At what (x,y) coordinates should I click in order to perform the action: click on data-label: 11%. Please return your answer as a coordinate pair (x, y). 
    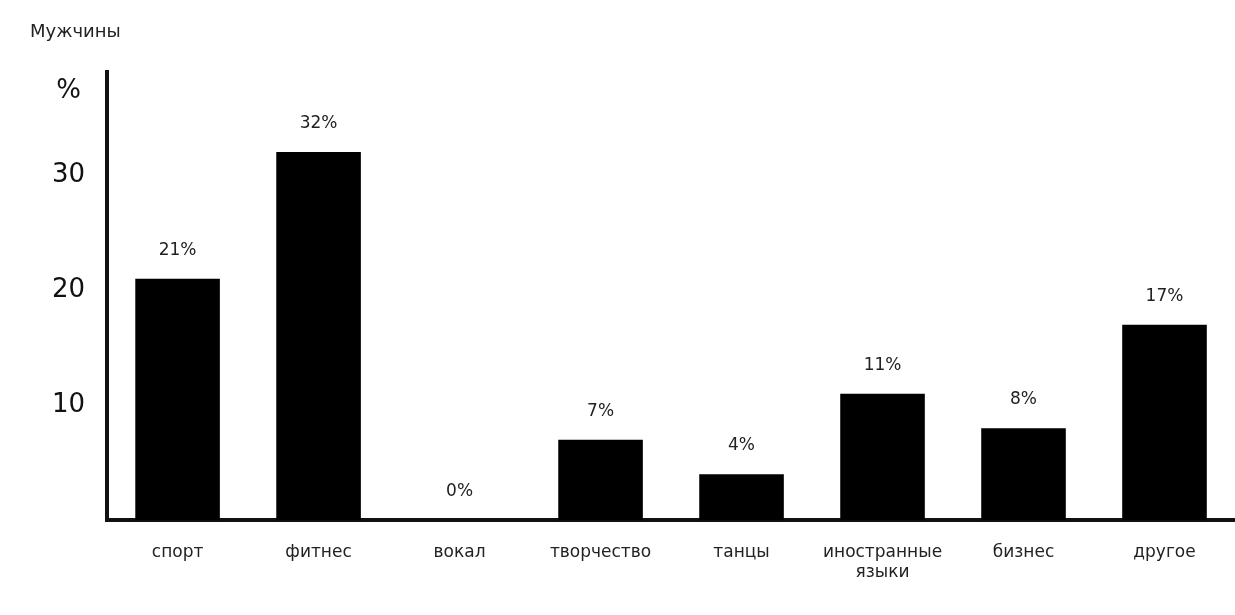
    Looking at the image, I should click on (882, 363).